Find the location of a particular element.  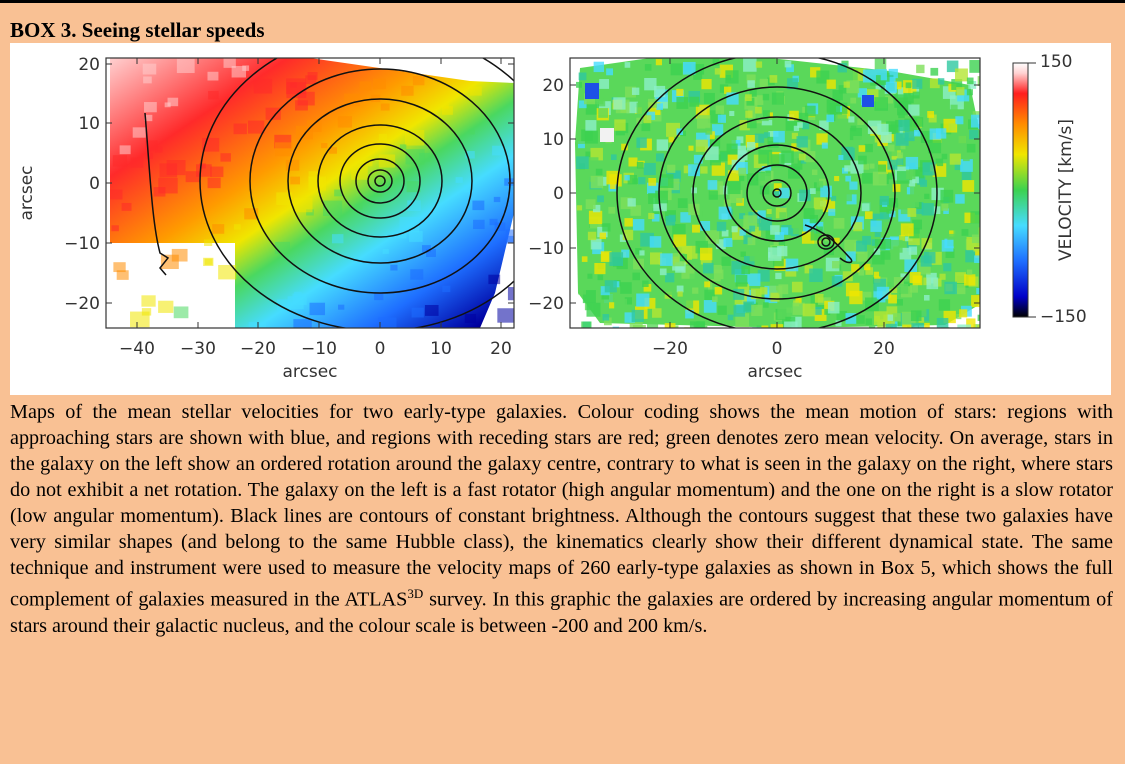

right-ytick-label: −20 is located at coordinates (546, 304).